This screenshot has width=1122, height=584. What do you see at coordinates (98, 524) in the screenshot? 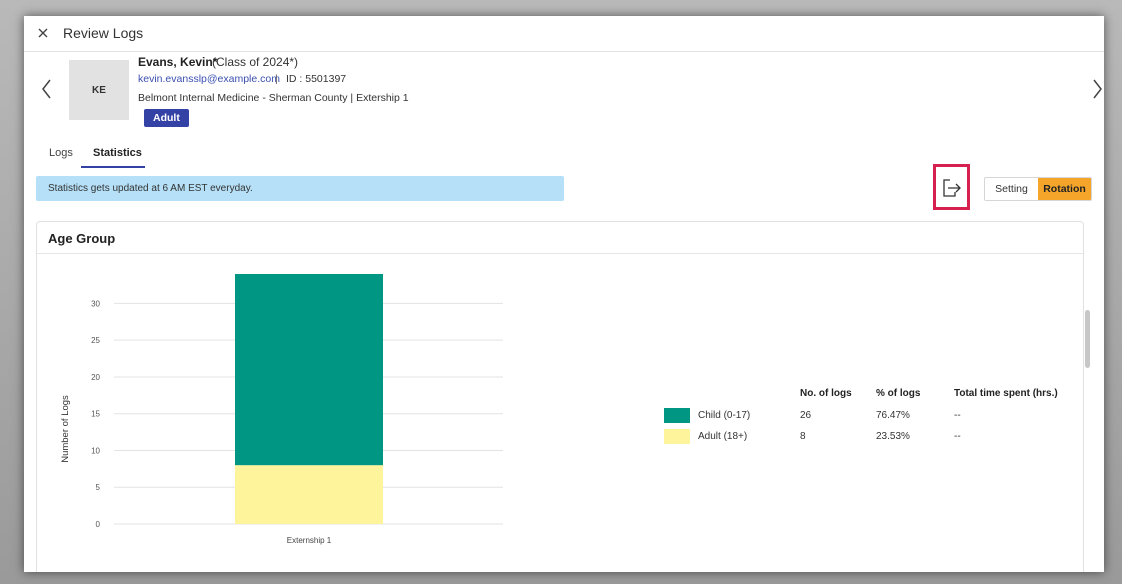
I see `y-tick-label: 0` at bounding box center [98, 524].